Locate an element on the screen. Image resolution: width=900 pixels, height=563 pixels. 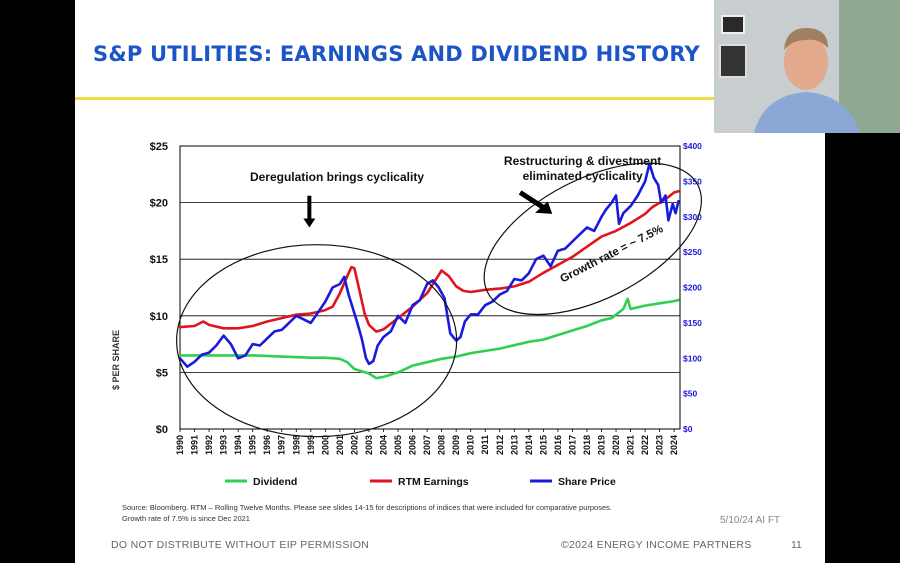
x-tick-label: 1991 is located at coordinates (195, 445).